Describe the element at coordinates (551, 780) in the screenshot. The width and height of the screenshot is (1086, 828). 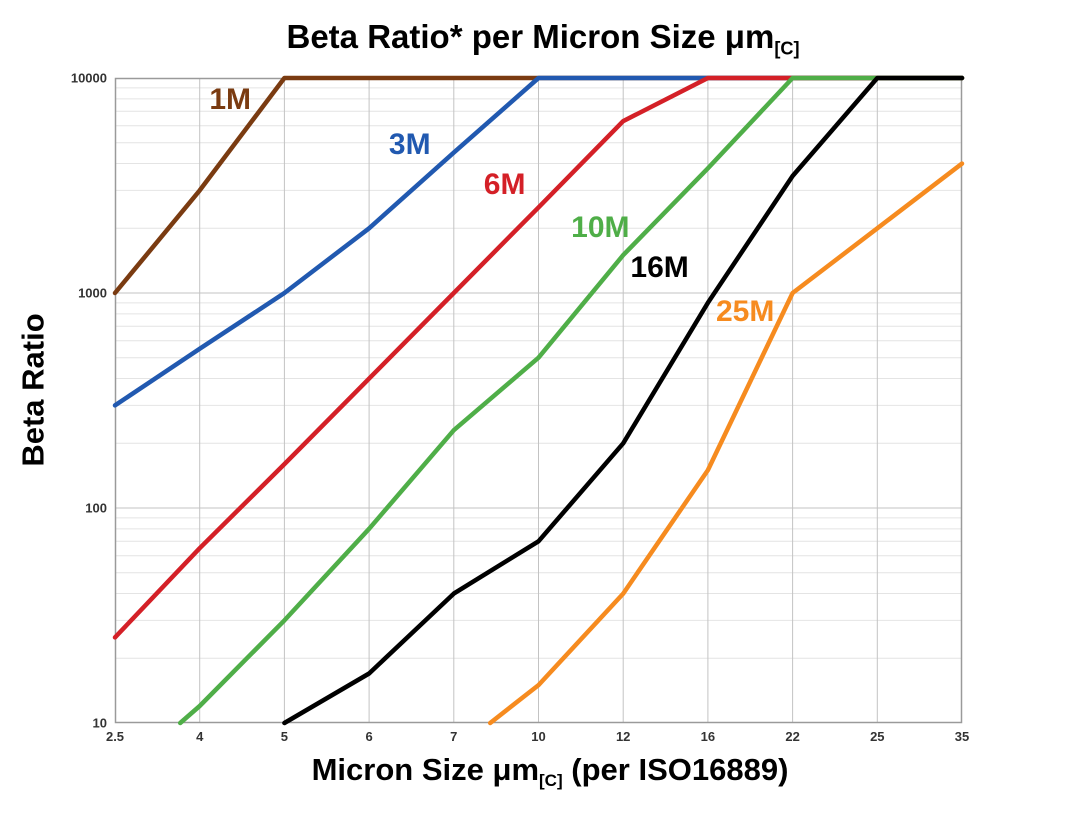
I see `x-axis-label-subscript: [C]` at that location.